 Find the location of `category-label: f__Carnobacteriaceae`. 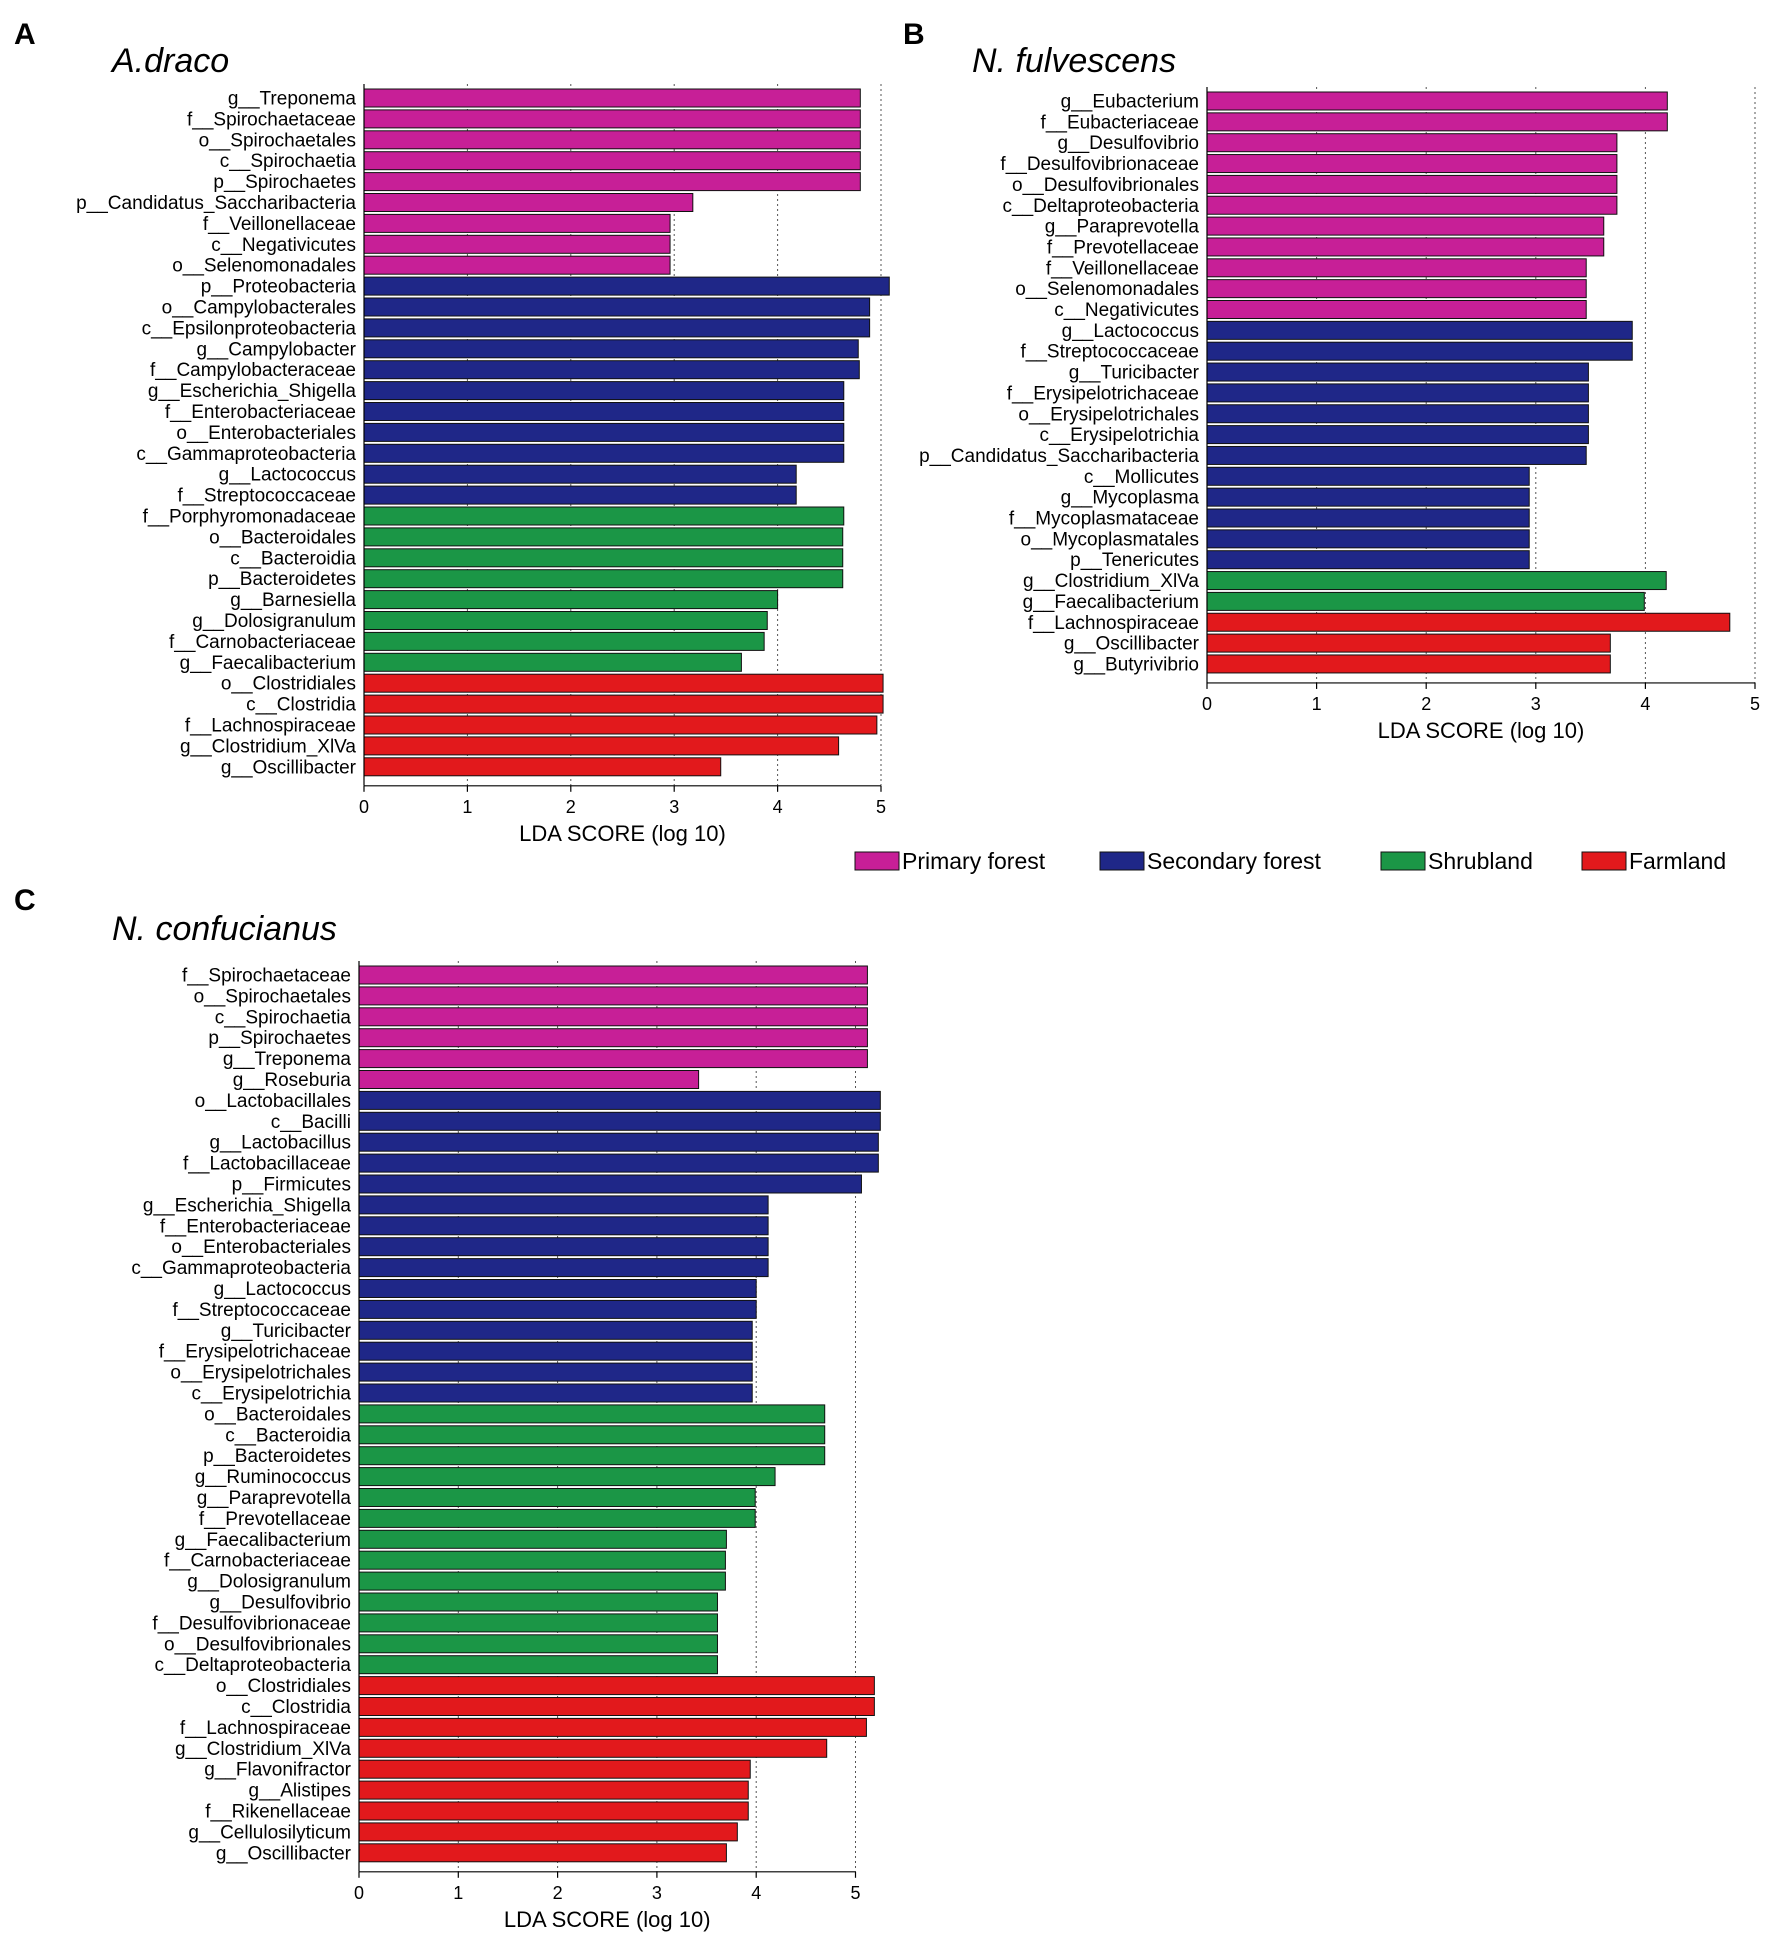

category-label: f__Carnobacteriaceae is located at coordinates (262, 642).